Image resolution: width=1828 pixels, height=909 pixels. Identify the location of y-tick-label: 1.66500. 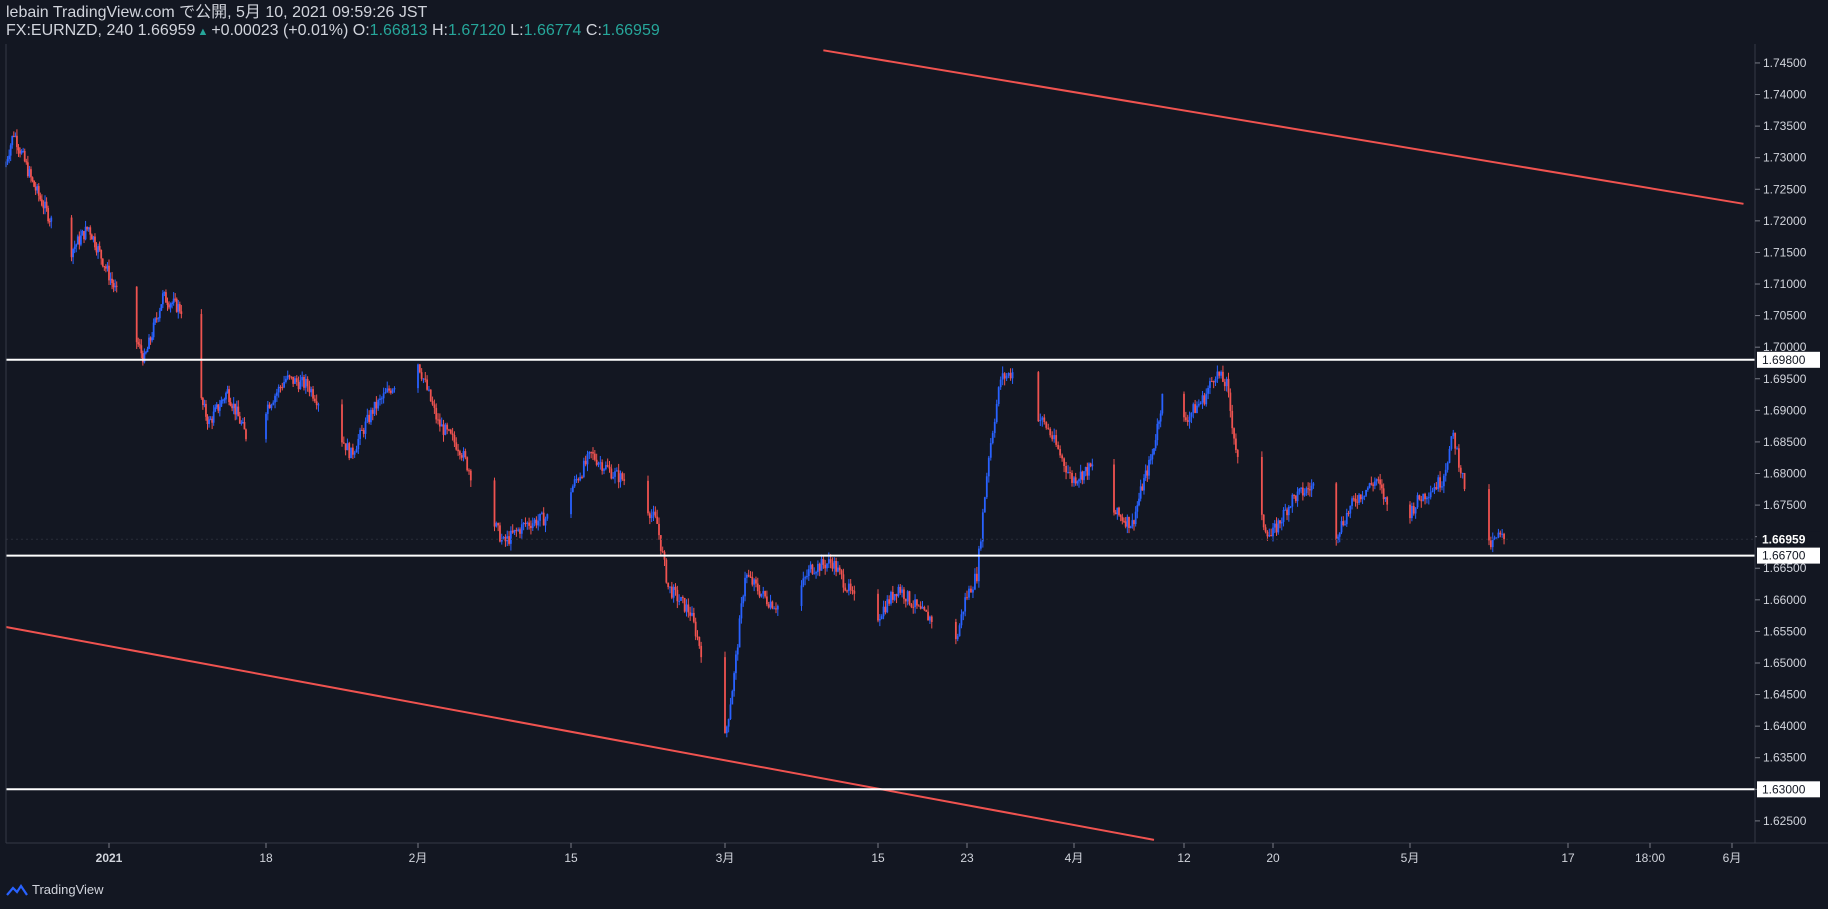
(1785, 568).